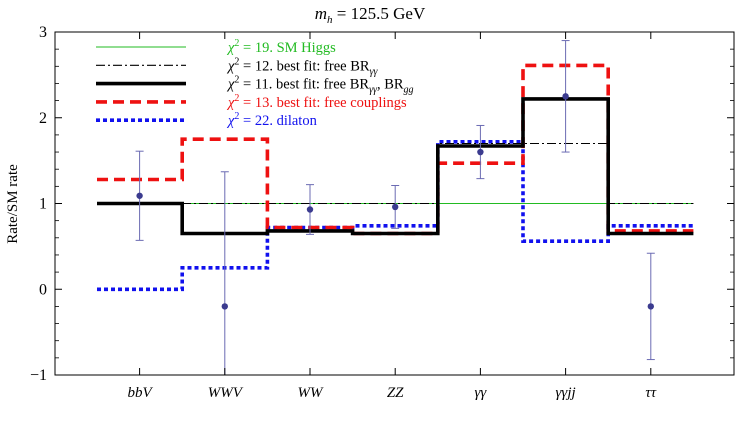 The width and height of the screenshot is (741, 429). What do you see at coordinates (566, 393) in the screenshot?
I see `x-tick-label: γγjj` at bounding box center [566, 393].